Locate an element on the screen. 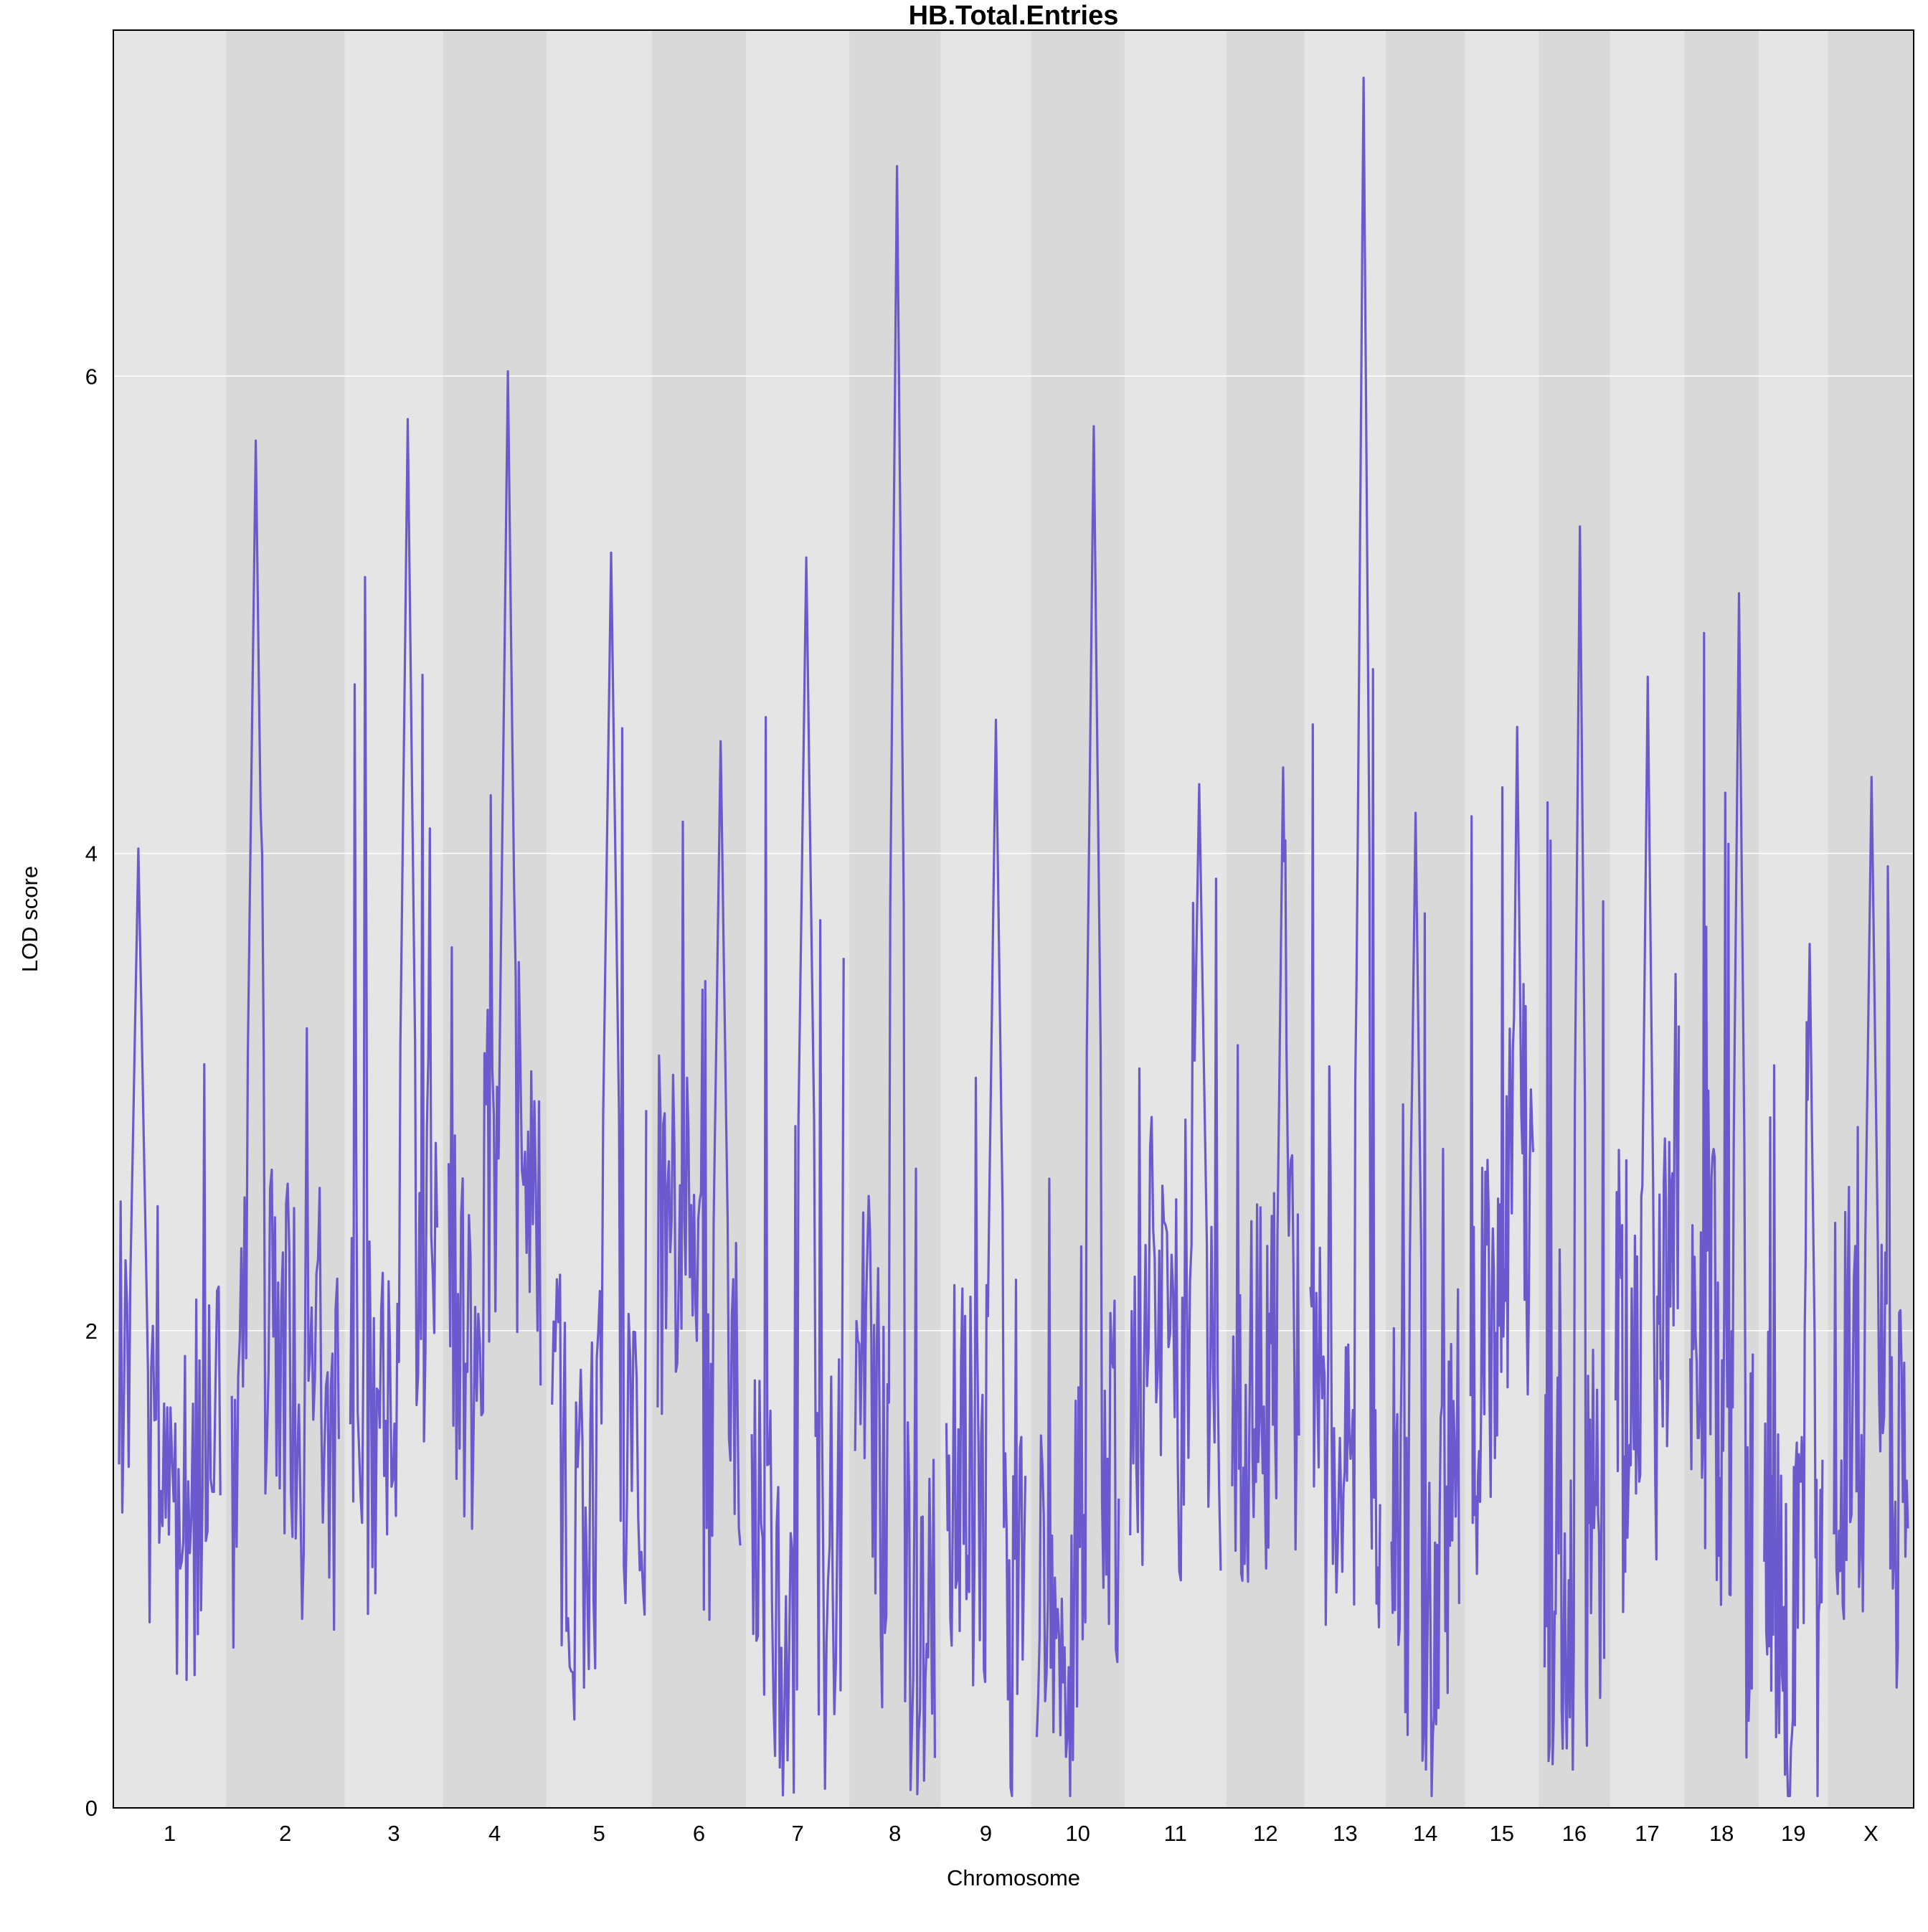 The width and height of the screenshot is (1928, 1932). x-tick-label-19: 19 is located at coordinates (1793, 1834).